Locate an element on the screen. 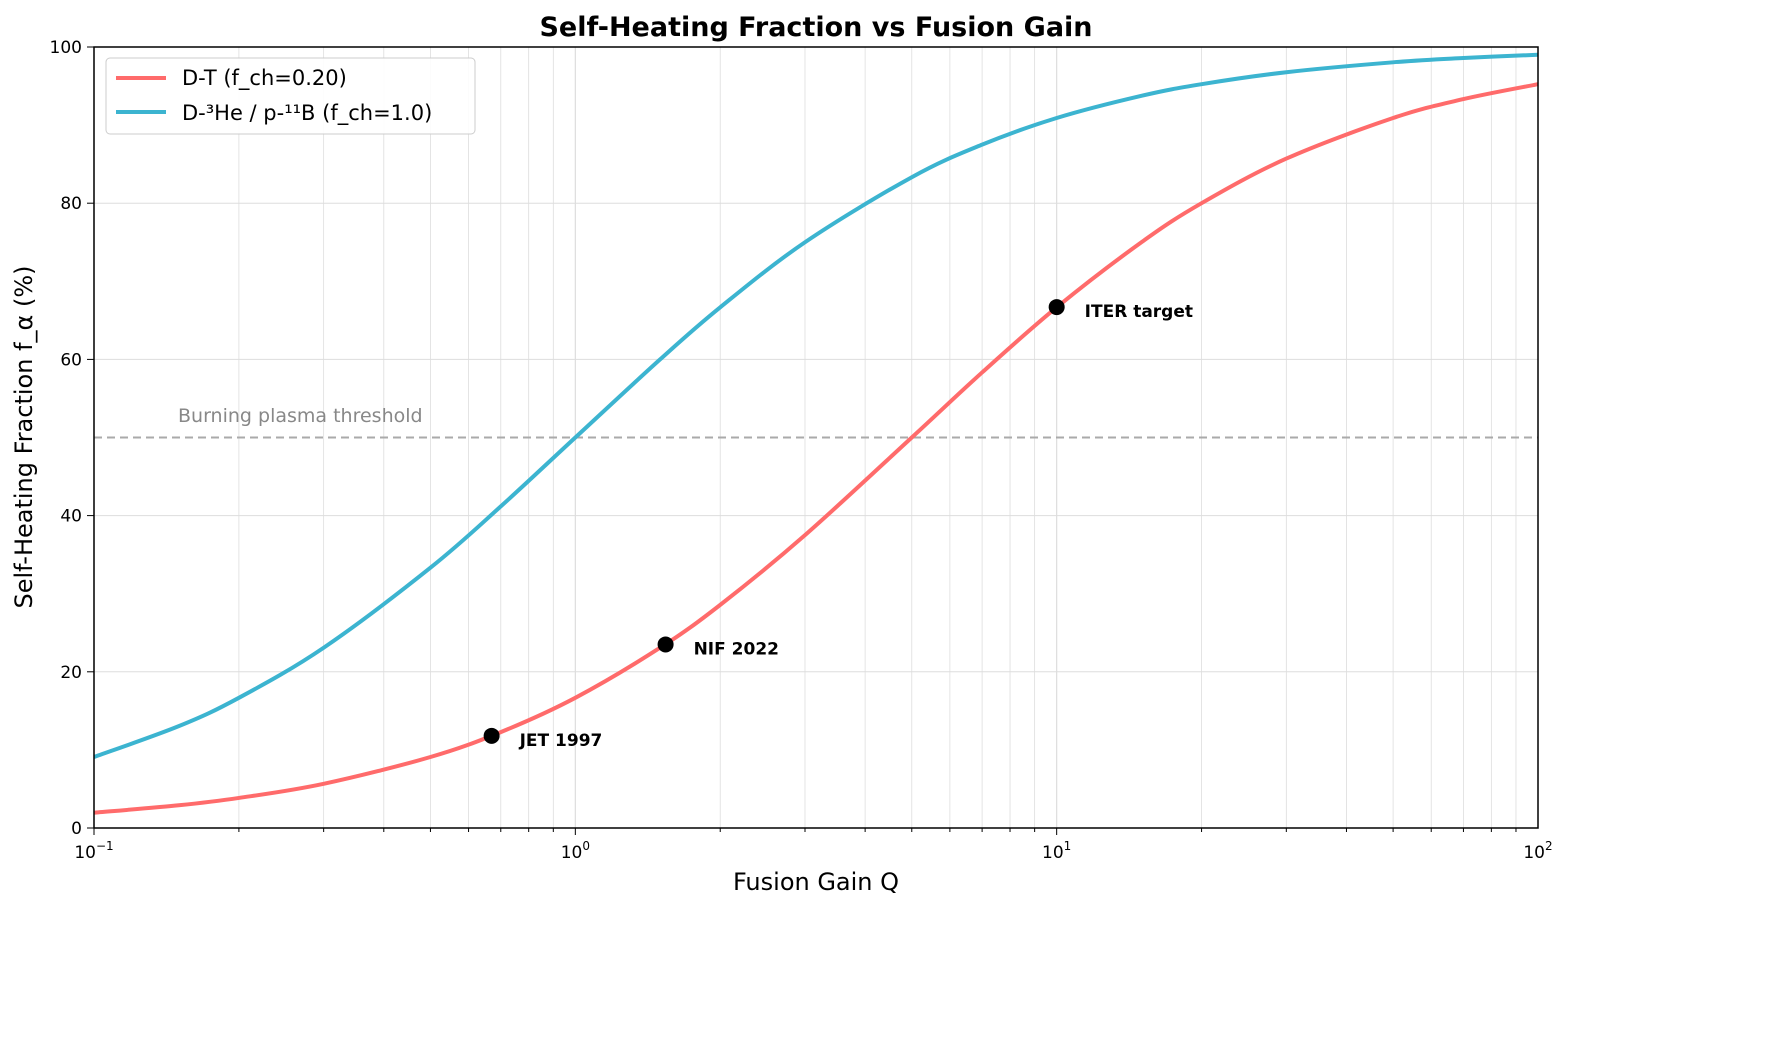  legend: D-T (f_ch=0.20) D-³He / p-¹¹B (f_ch=1.0) is located at coordinates (290, 96).